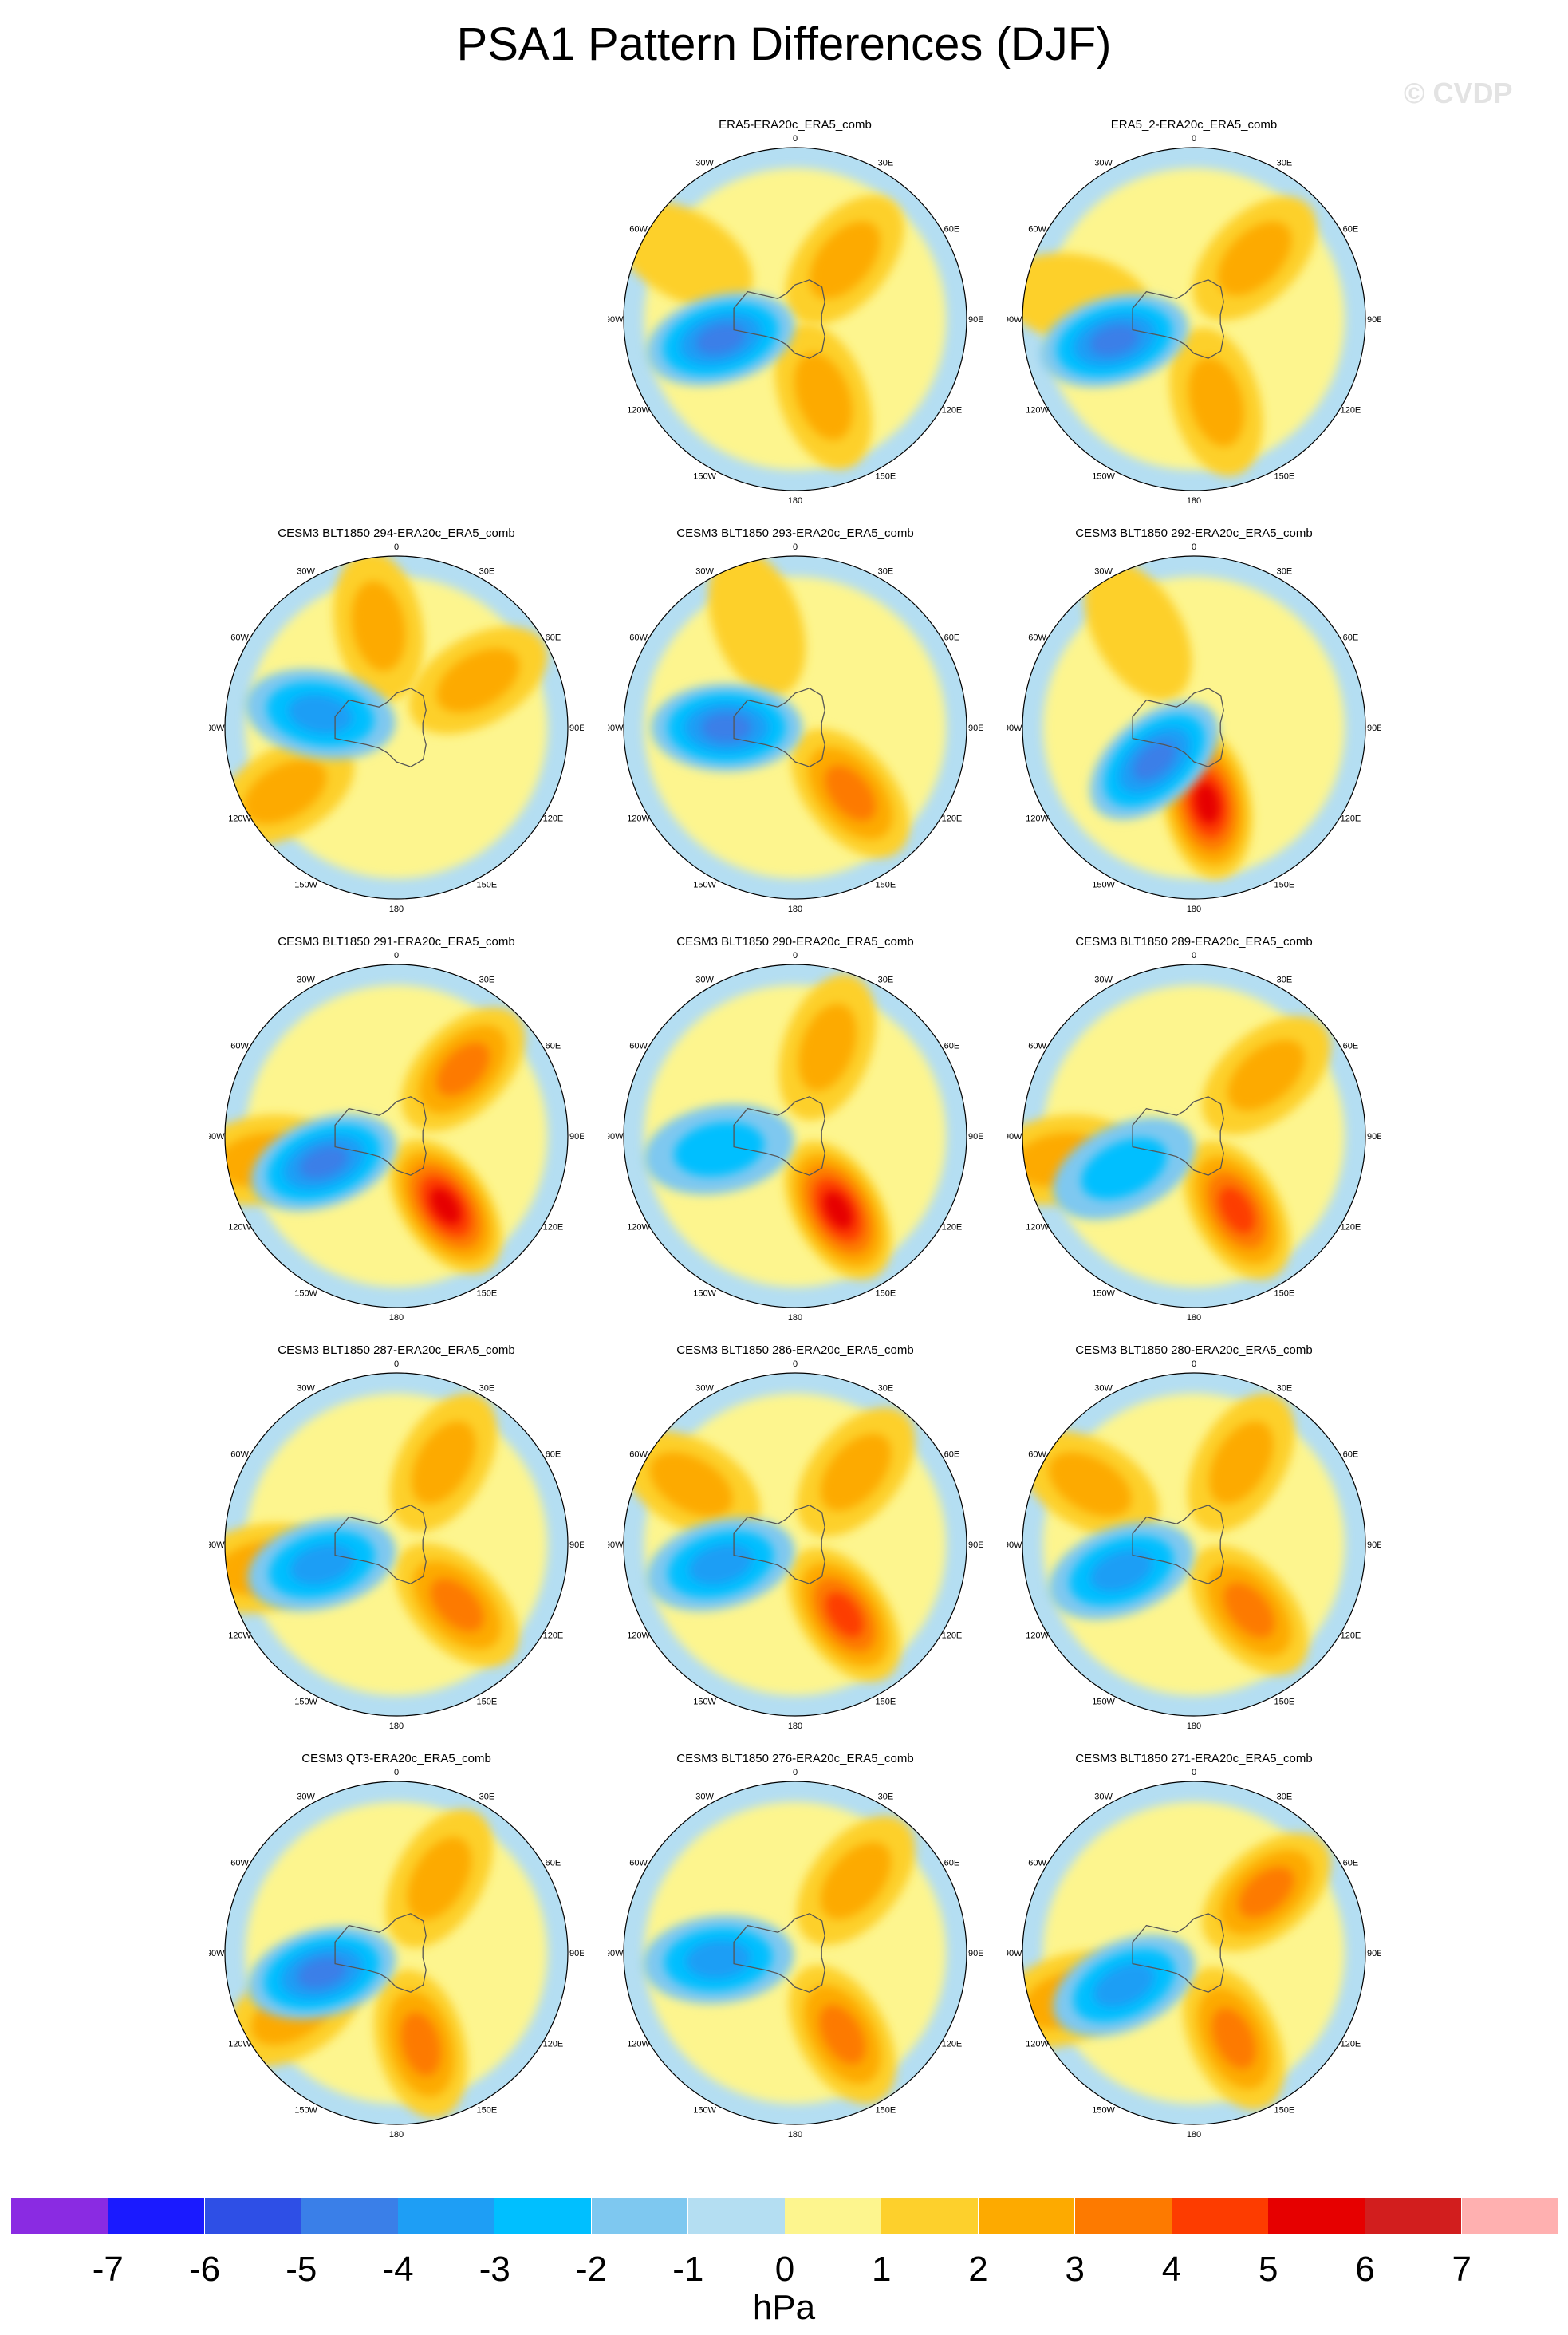 This screenshot has width=1568, height=2335. Describe the element at coordinates (795, 1350) in the screenshot. I see `panel-title: CESM3 BLT1850 286-ERA20c_ERA5_comb` at that location.